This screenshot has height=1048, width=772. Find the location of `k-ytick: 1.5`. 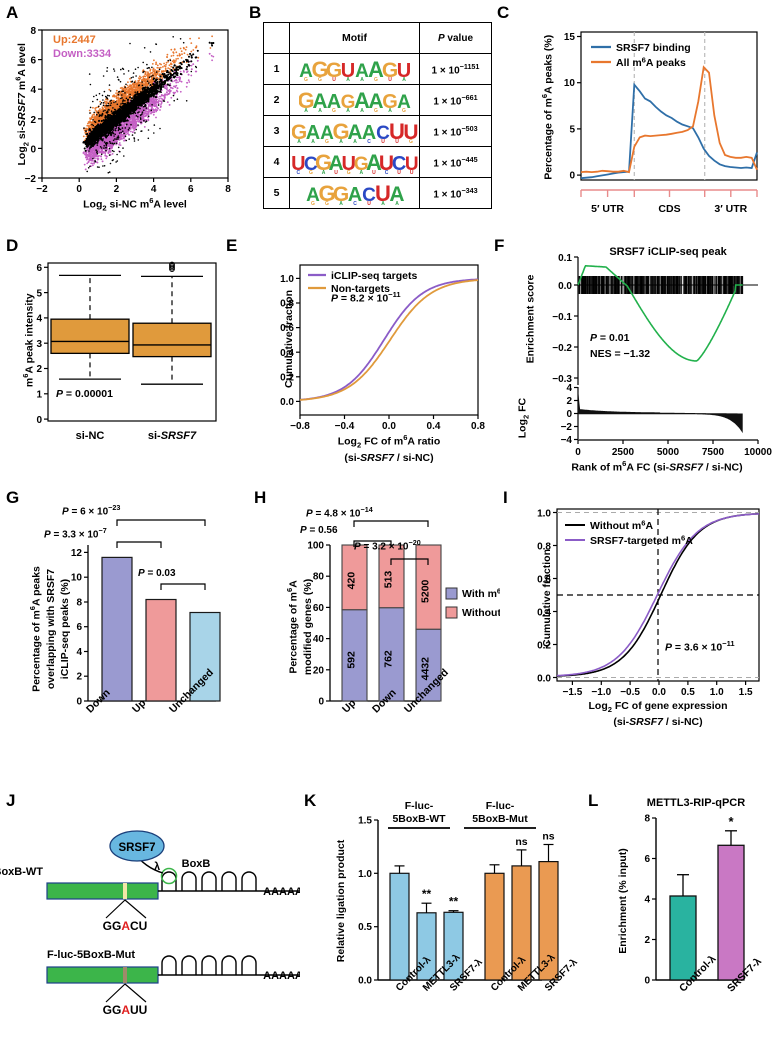

k-ytick: 1.5 is located at coordinates (365, 821).